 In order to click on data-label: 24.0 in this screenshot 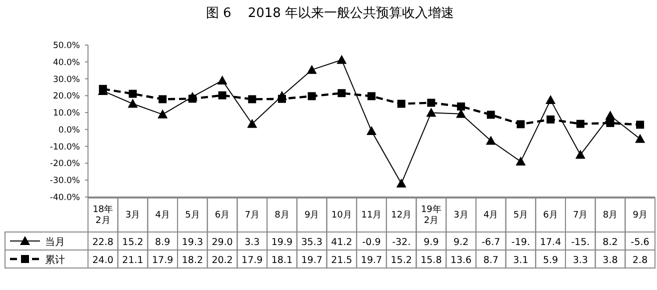, I will do `click(103, 260)`.